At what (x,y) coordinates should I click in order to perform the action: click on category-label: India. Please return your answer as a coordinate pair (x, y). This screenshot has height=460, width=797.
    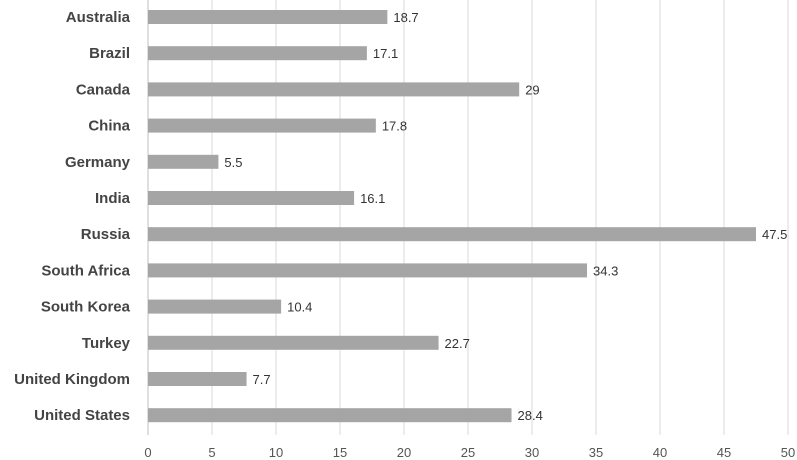
    Looking at the image, I should click on (113, 198).